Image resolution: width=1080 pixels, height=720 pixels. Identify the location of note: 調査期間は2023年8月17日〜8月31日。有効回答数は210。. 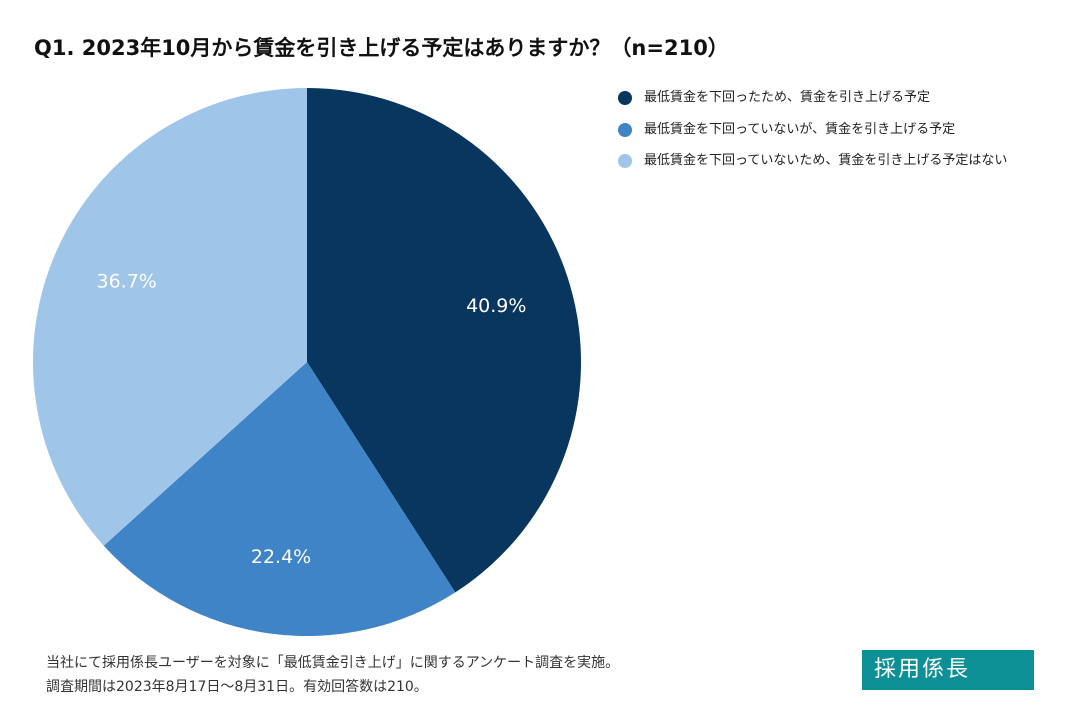
(237, 687).